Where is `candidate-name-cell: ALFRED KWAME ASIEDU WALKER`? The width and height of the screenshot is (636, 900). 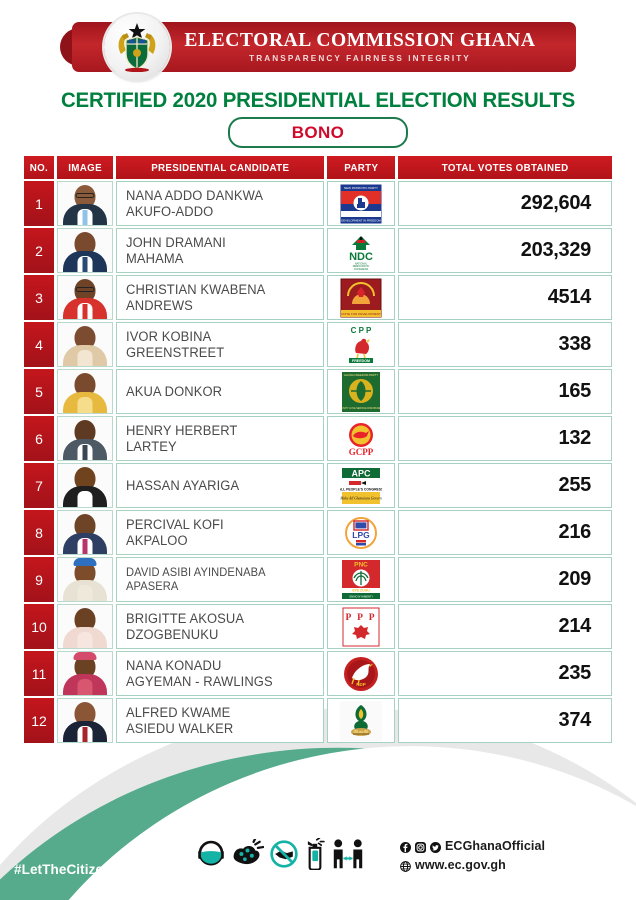
candidate-name-cell: ALFRED KWAME ASIEDU WALKER is located at coordinates (220, 720).